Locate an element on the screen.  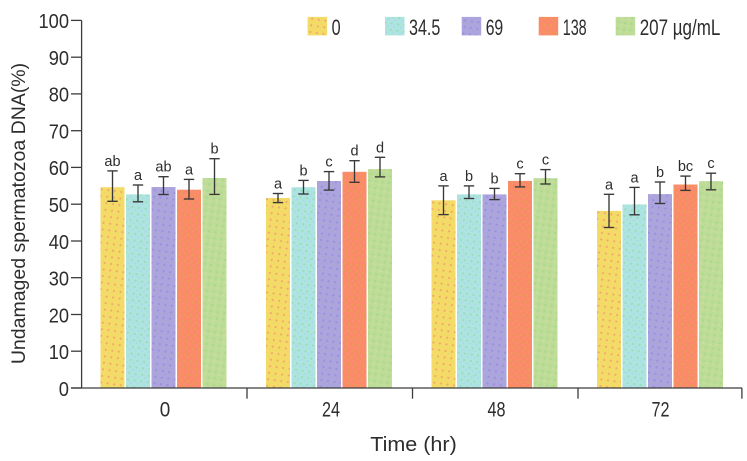
svg-text: 48 is located at coordinates (497, 409).